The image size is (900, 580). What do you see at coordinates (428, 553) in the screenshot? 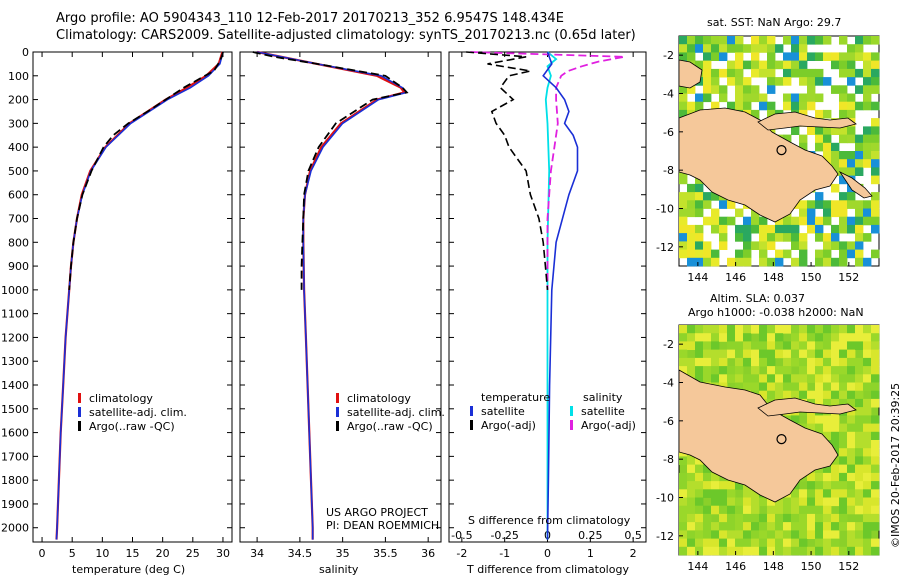
I see `x-tick-label: 36` at bounding box center [428, 553].